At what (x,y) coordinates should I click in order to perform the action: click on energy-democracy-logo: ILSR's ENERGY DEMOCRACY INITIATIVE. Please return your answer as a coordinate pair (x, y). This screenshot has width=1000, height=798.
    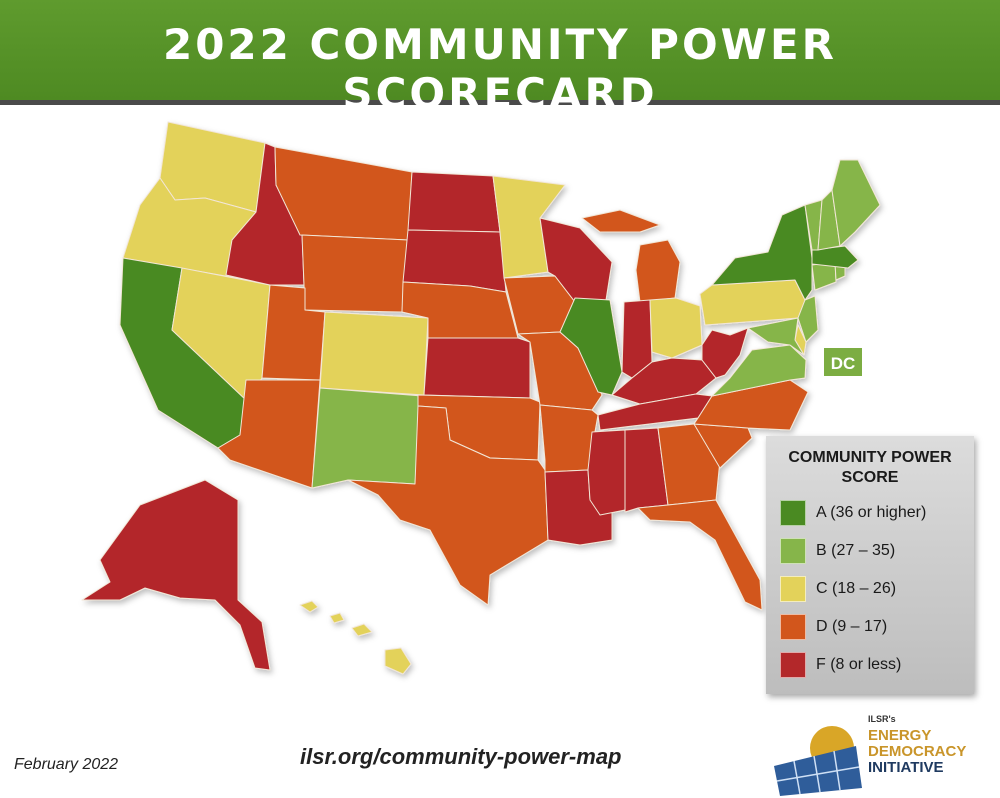
    Looking at the image, I should click on (885, 754).